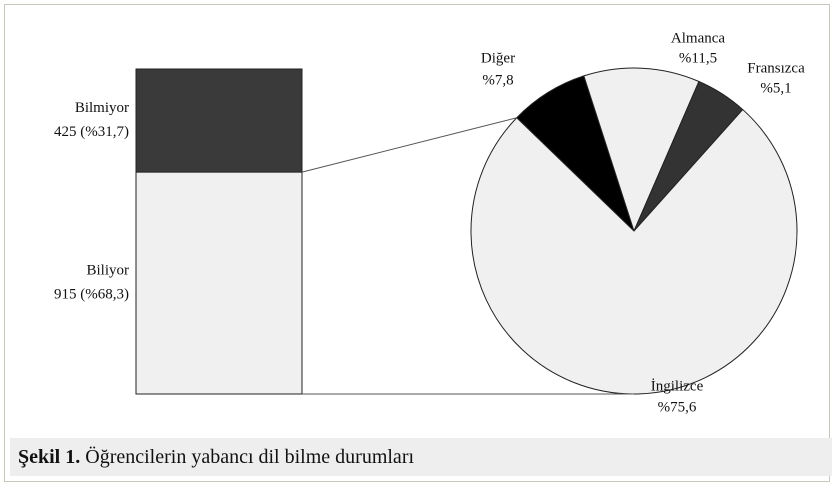 The height and width of the screenshot is (488, 836). What do you see at coordinates (250, 457) in the screenshot?
I see `caption-text: Öğrencilerin yabancı dil bilme durumları` at bounding box center [250, 457].